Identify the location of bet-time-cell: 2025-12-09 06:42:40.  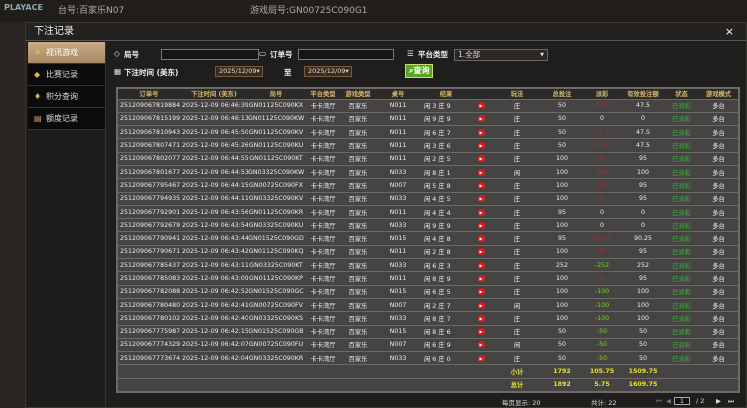
(214, 318).